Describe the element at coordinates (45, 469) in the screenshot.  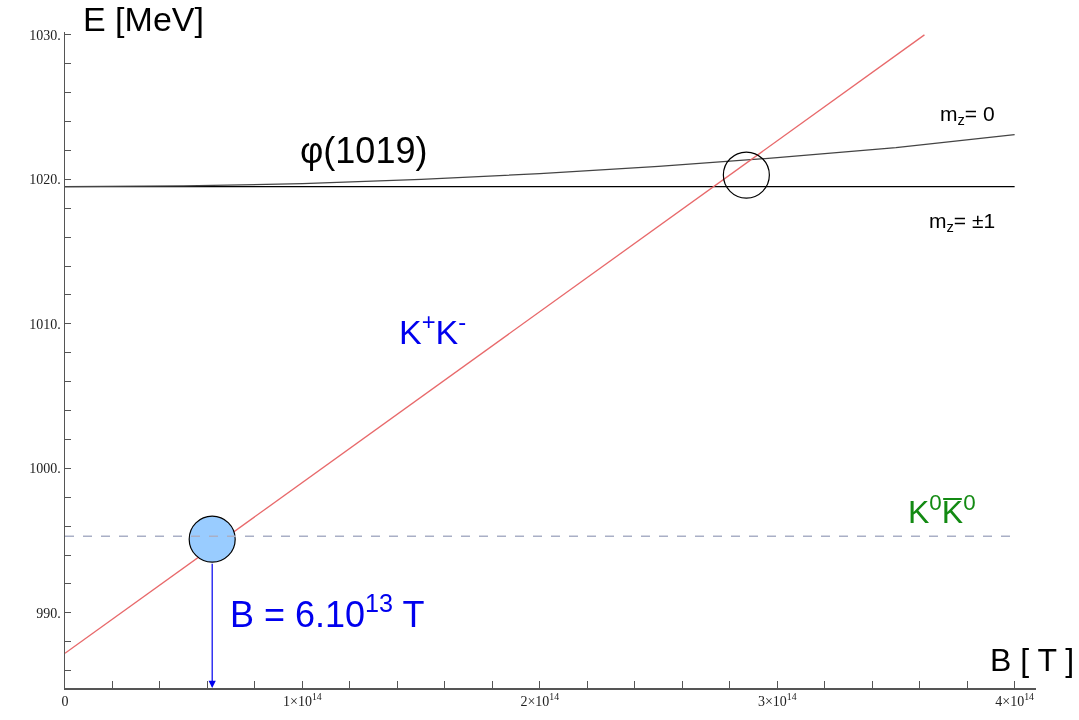
I see `y-tick-label: 1000.` at that location.